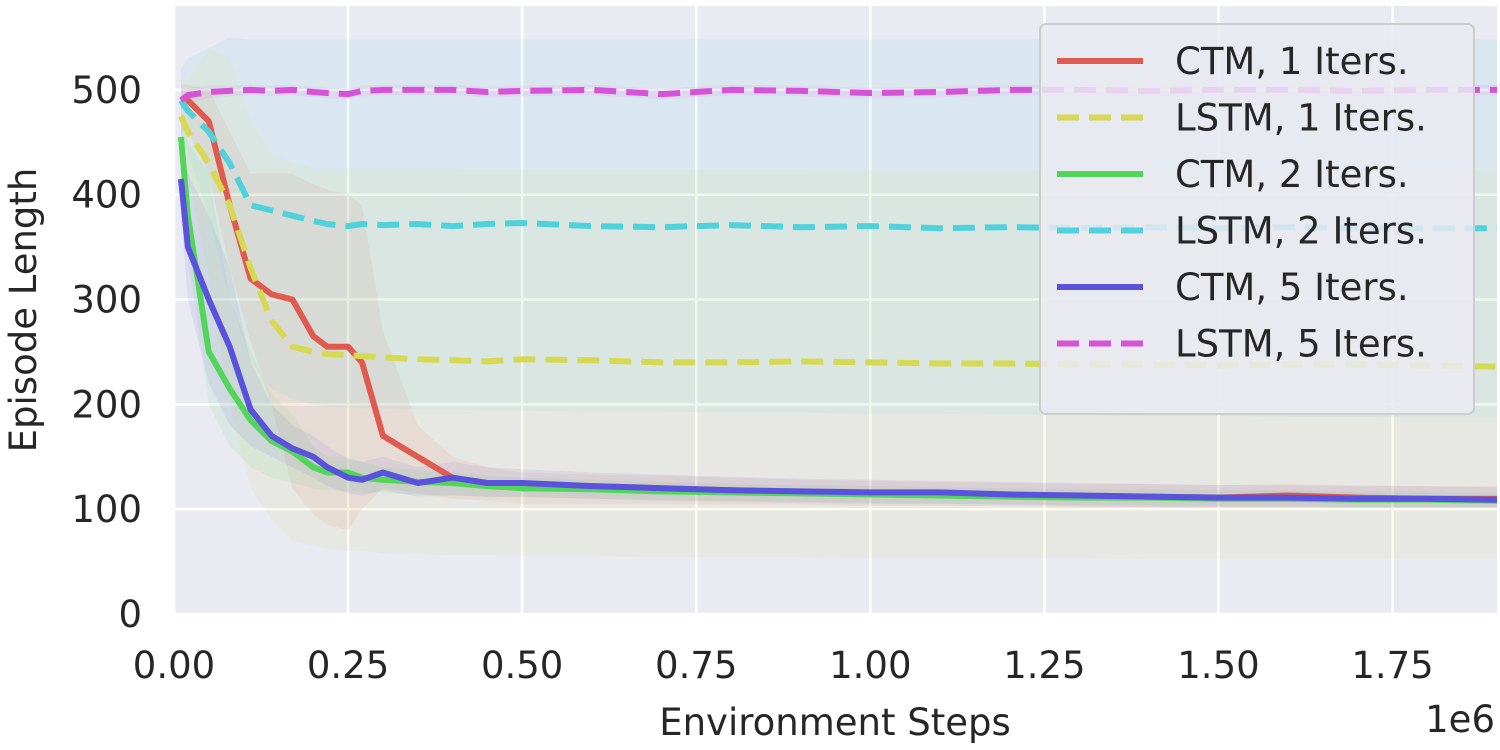  What do you see at coordinates (838, 94) in the screenshot?
I see `line-lstm-5-iters` at bounding box center [838, 94].